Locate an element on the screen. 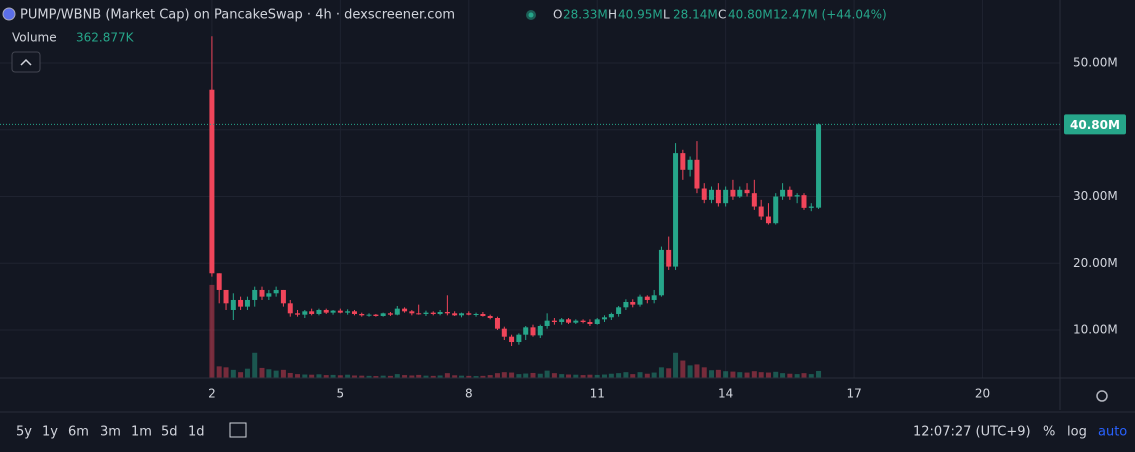 This screenshot has height=452, width=1135. x-tick-label: 2 is located at coordinates (212, 394).